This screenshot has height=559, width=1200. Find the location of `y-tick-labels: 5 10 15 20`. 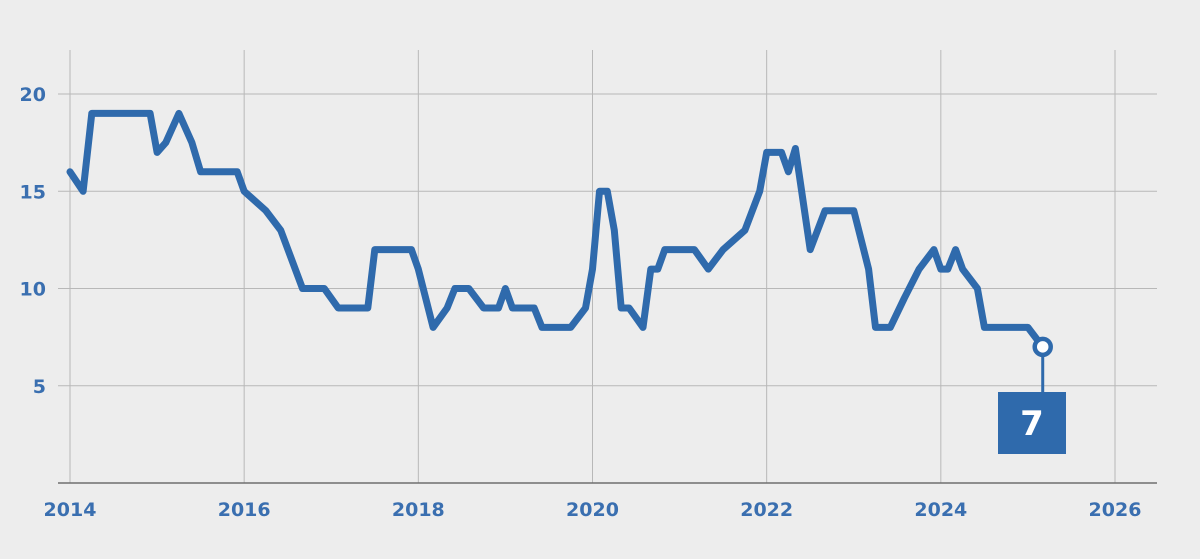

y-tick-labels: 5 10 15 20 is located at coordinates (33, 241).